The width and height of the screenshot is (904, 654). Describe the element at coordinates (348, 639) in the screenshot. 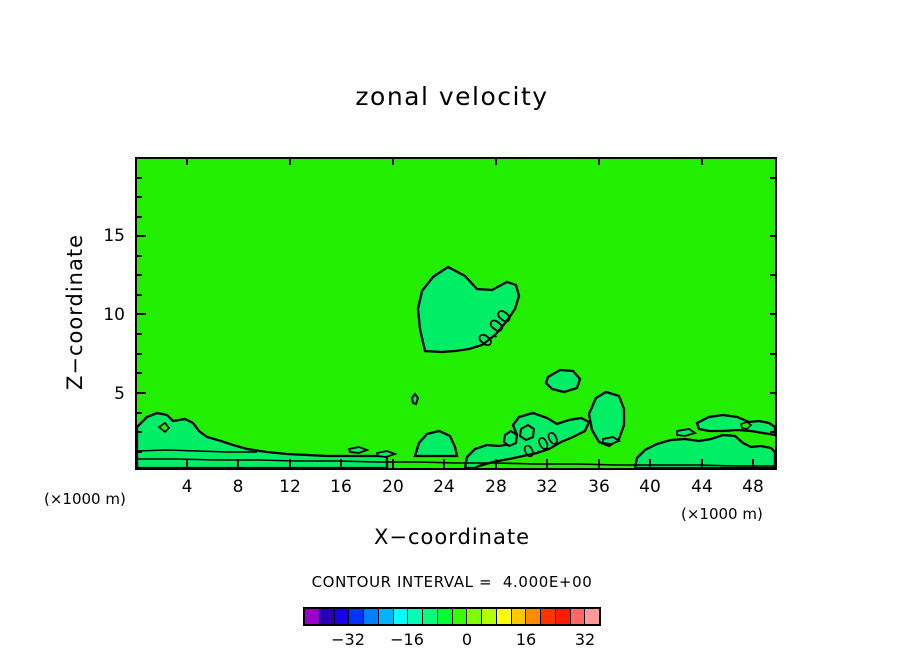

I see `colorbar-tick-label: −32` at that location.